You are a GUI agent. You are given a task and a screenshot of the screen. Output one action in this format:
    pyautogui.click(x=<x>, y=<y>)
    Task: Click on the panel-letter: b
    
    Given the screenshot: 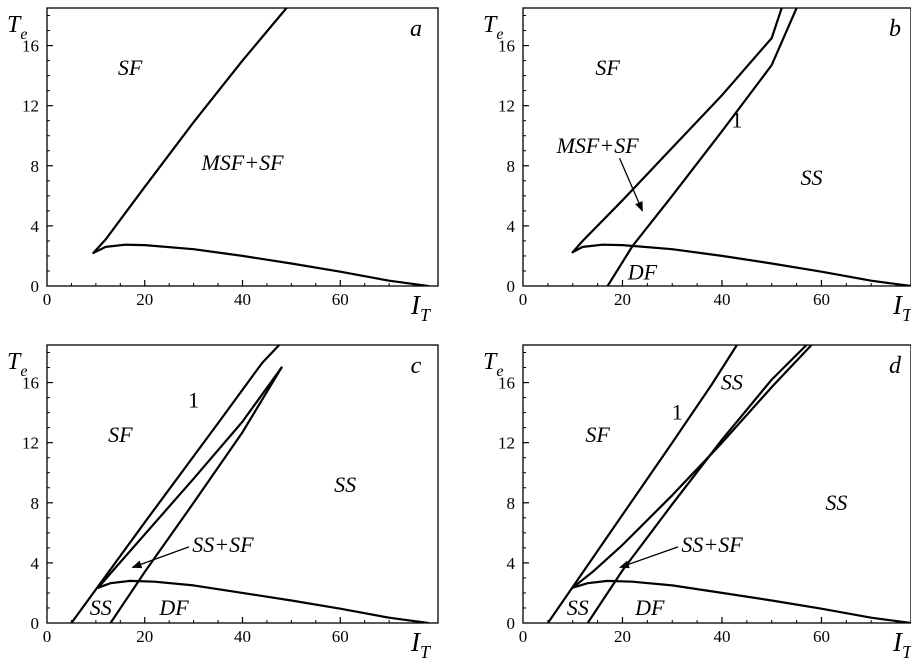 What is the action you would take?
    pyautogui.click(x=895, y=29)
    